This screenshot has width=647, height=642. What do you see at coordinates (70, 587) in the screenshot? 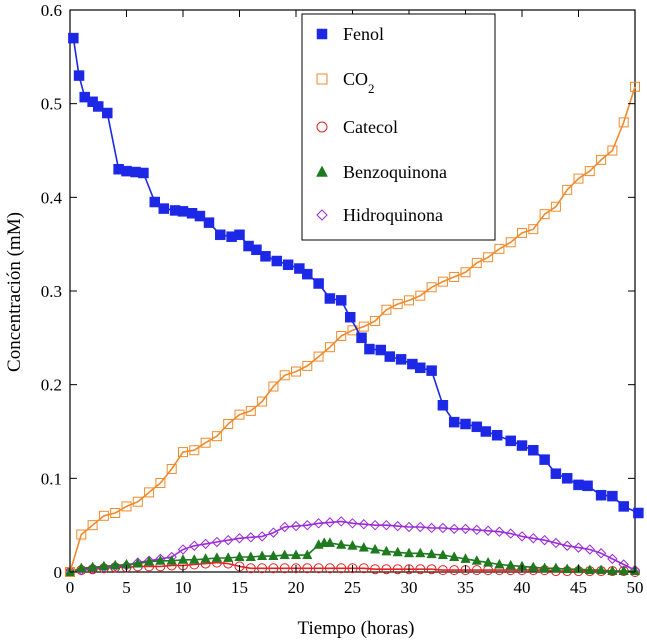
I see `x-tick-label: 0` at bounding box center [70, 587].